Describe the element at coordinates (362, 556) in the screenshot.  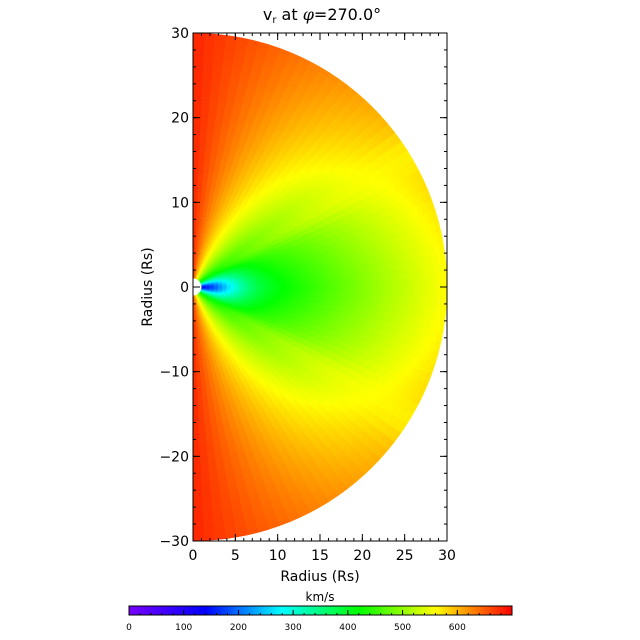
I see `x-tick-label: 20` at that location.